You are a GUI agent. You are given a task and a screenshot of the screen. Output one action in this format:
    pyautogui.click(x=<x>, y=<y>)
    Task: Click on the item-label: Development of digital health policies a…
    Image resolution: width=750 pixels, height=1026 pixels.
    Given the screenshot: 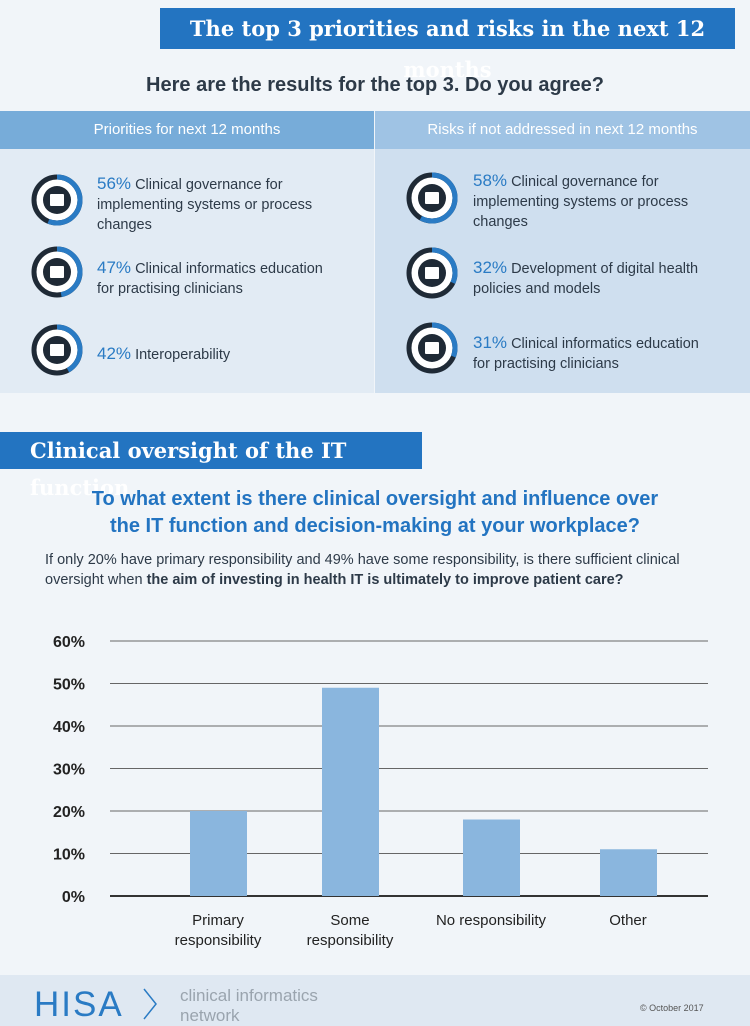 What is the action you would take?
    pyautogui.click(x=586, y=279)
    